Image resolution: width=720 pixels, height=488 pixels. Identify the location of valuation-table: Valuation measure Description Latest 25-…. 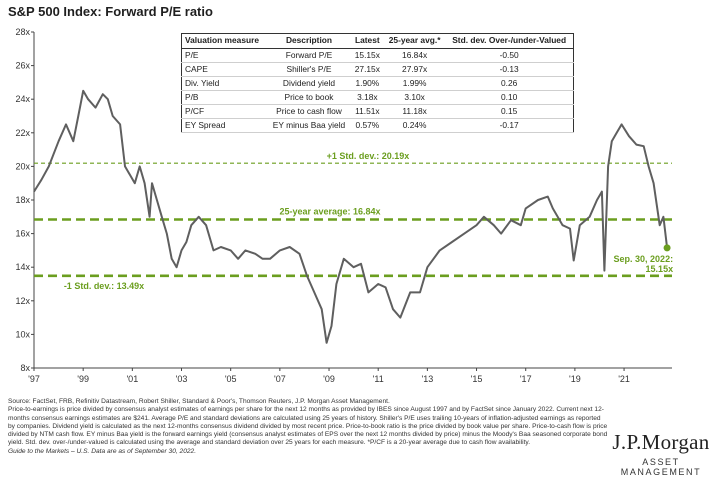
(377, 83).